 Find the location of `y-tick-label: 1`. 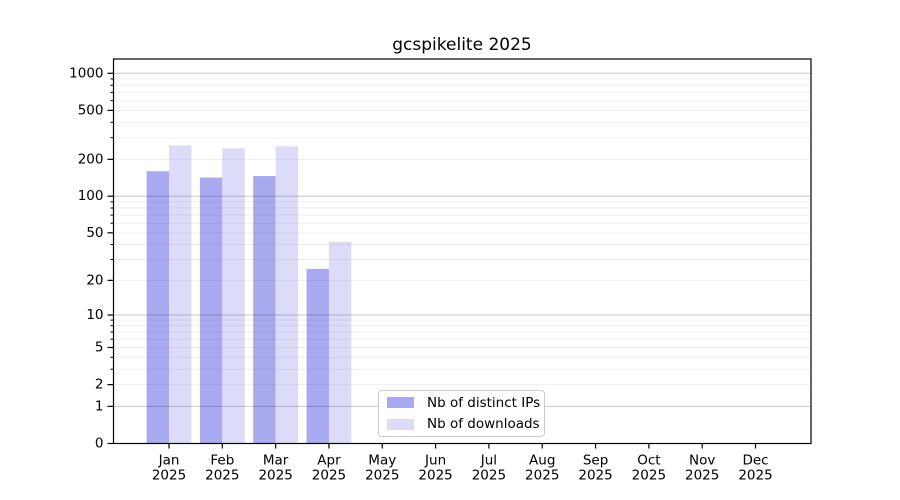

y-tick-label: 1 is located at coordinates (99, 406).